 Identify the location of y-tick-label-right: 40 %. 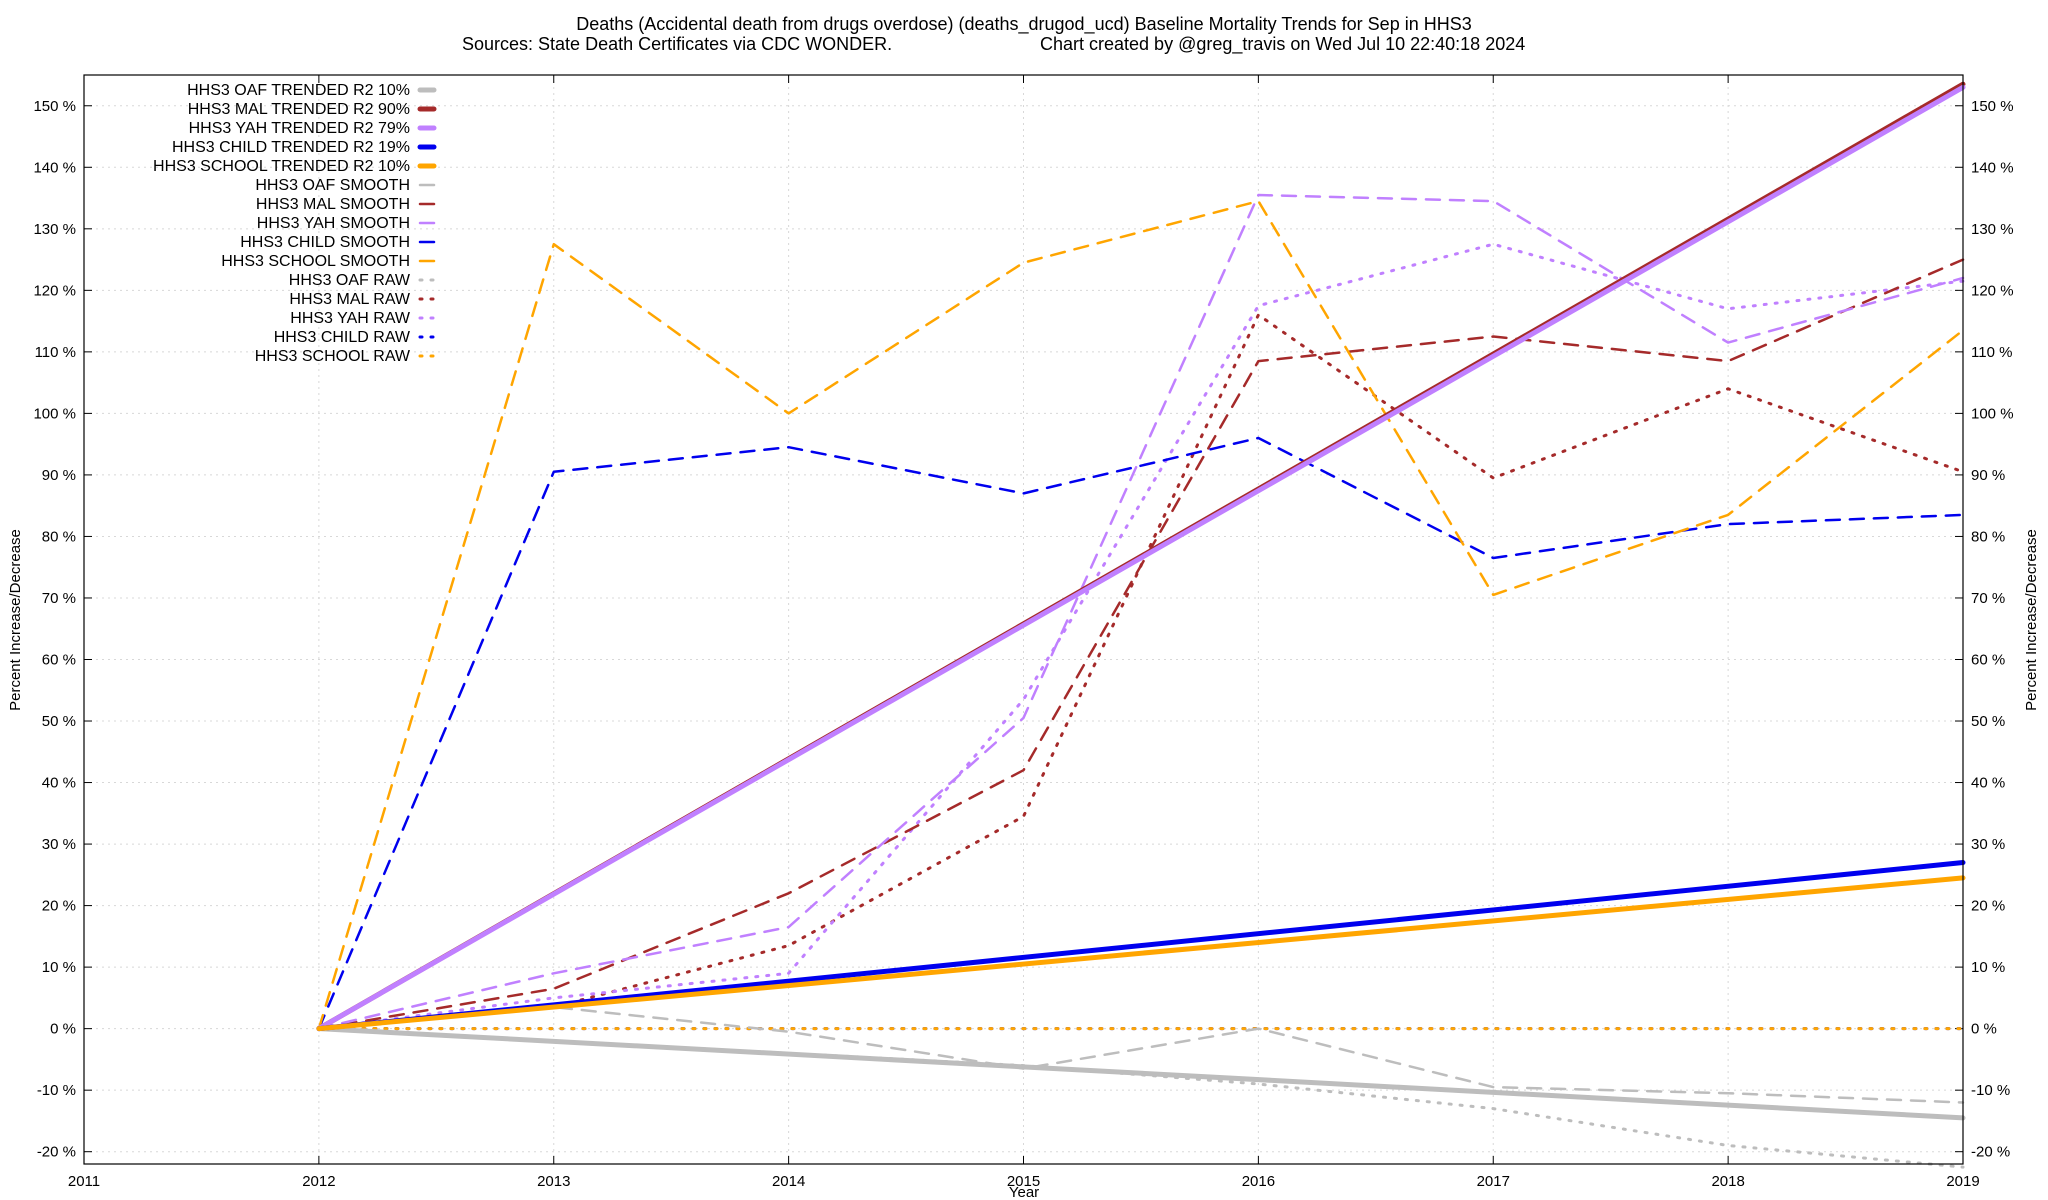
(1988, 783).